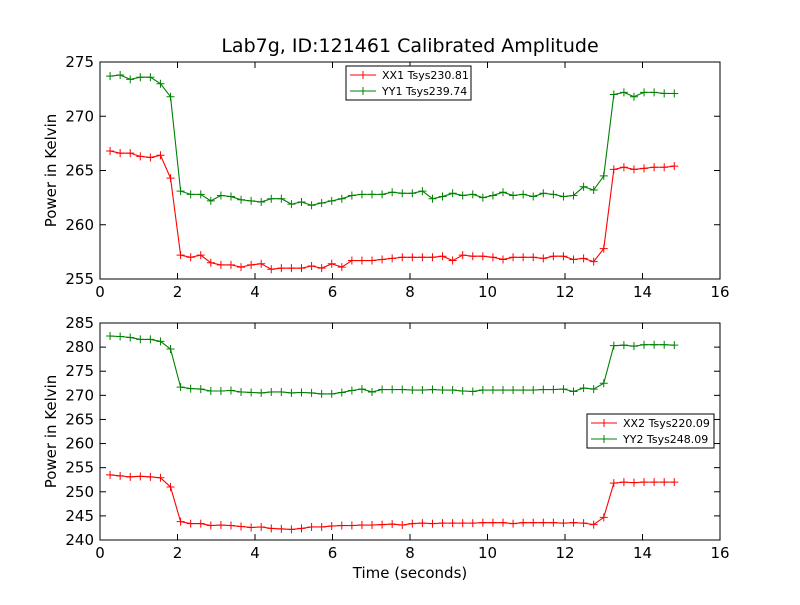 The height and width of the screenshot is (605, 800). Describe the element at coordinates (408, 83) in the screenshot. I see `legend-box` at that location.